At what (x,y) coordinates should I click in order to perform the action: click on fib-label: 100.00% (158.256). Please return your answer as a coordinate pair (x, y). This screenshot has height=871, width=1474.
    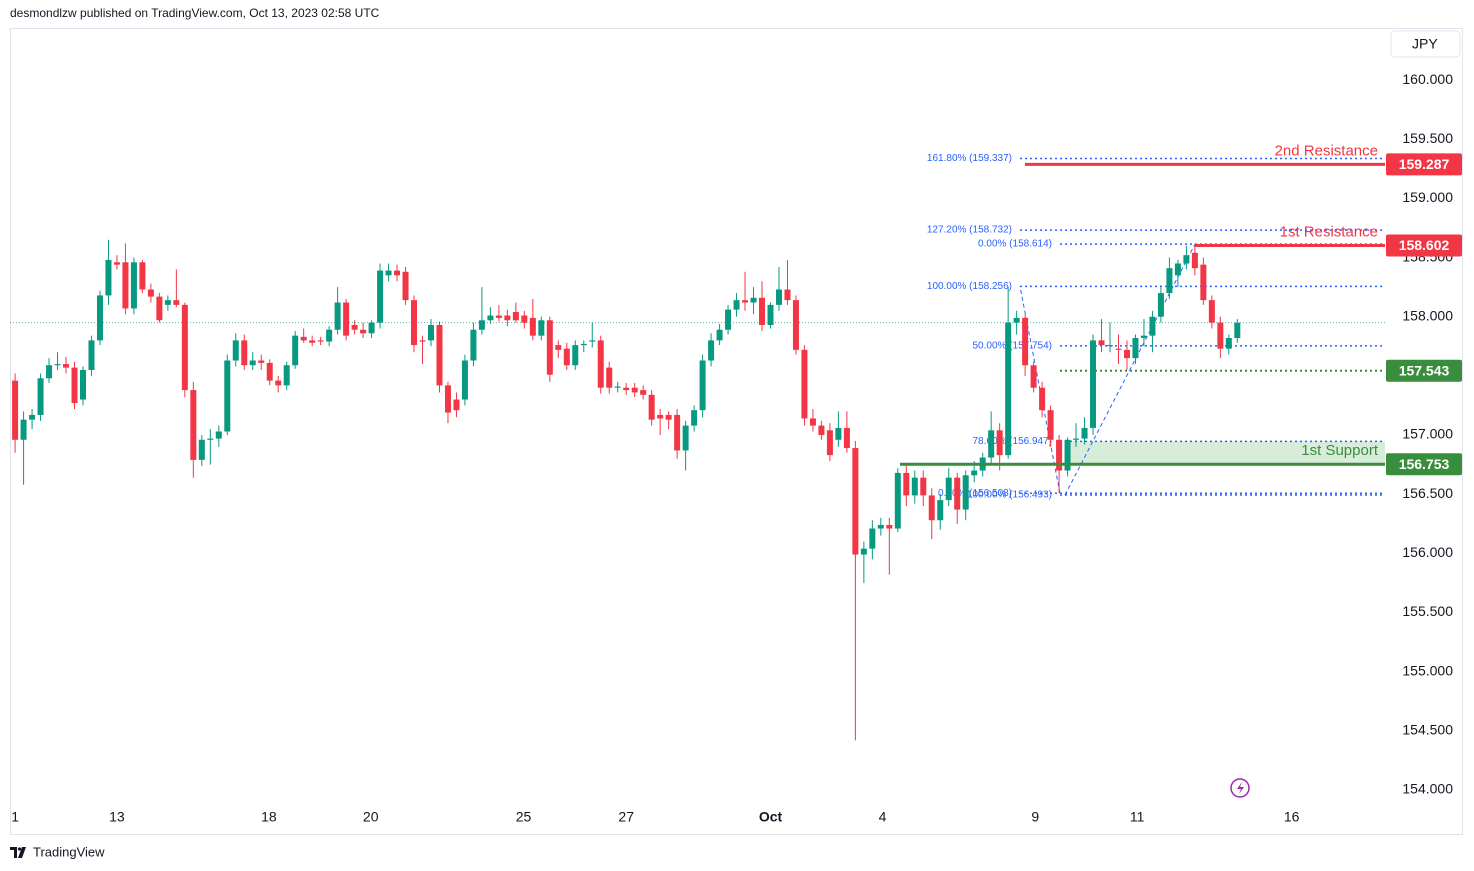
    Looking at the image, I should click on (969, 286).